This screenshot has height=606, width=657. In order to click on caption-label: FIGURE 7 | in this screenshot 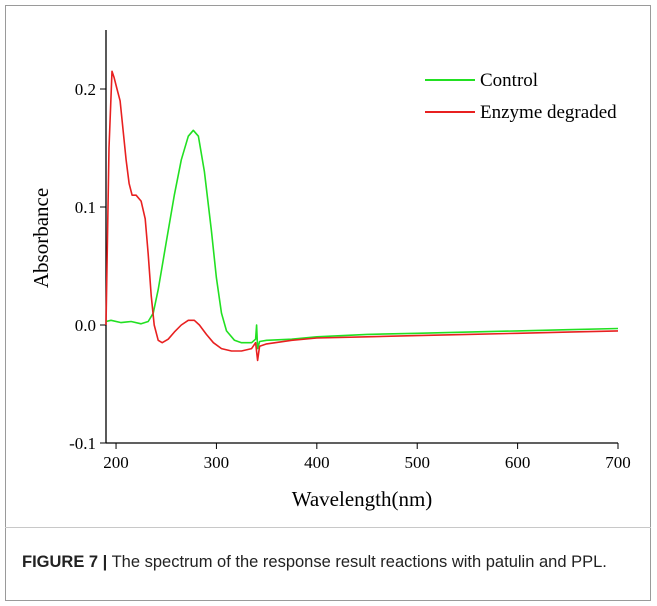, I will do `click(65, 562)`.